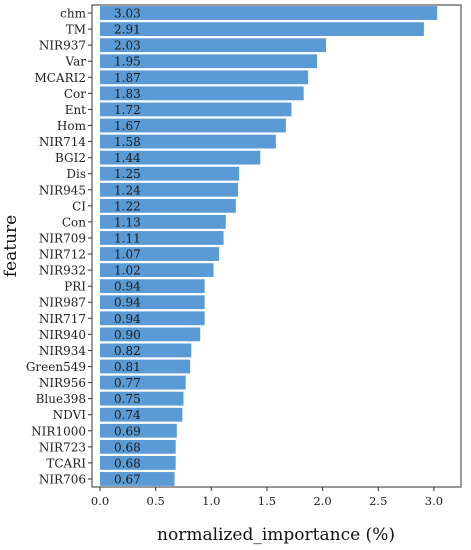 The image size is (471, 550). What do you see at coordinates (127, 255) in the screenshot?
I see `value-label-NIR712: 1.07` at bounding box center [127, 255].